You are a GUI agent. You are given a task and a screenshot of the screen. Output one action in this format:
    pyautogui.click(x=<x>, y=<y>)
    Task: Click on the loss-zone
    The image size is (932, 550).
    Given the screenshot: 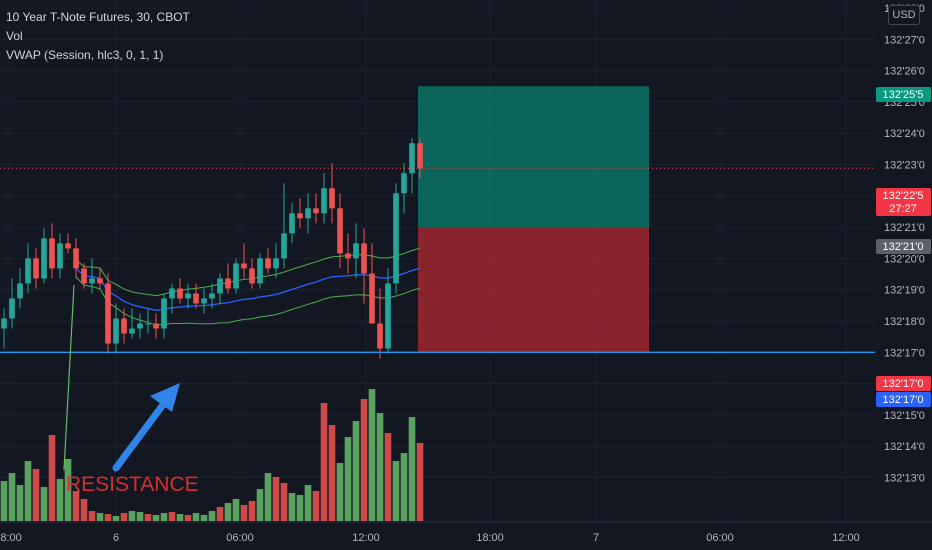 What is the action you would take?
    pyautogui.click(x=533, y=290)
    